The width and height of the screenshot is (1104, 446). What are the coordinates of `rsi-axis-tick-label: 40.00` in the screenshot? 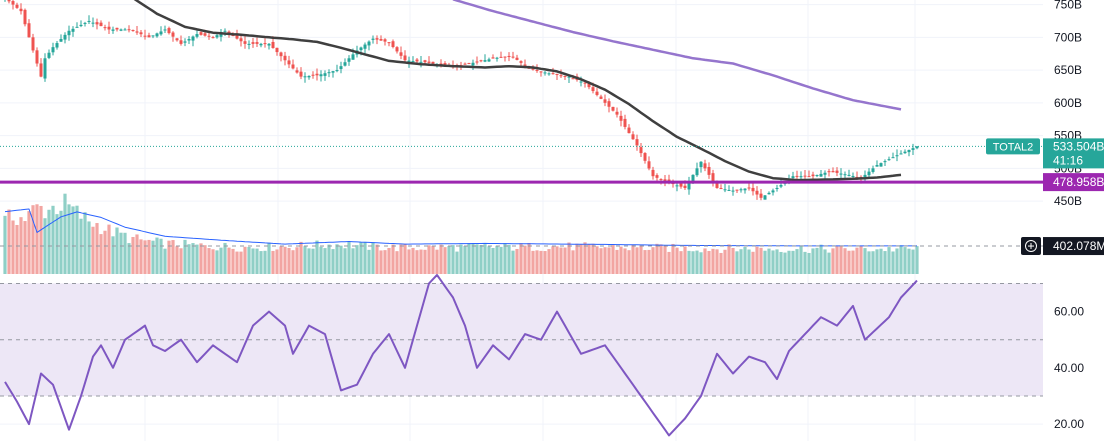 It's located at (1069, 368).